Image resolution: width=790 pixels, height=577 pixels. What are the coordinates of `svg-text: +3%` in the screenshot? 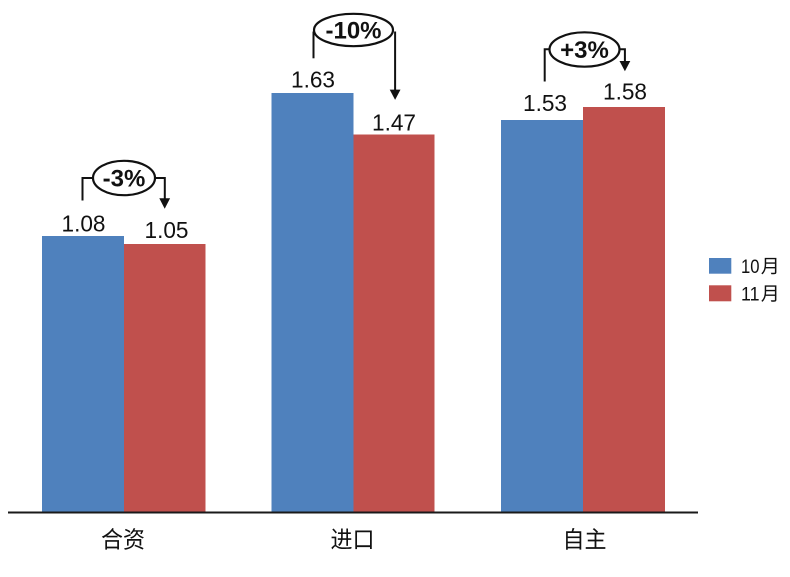 It's located at (584, 50).